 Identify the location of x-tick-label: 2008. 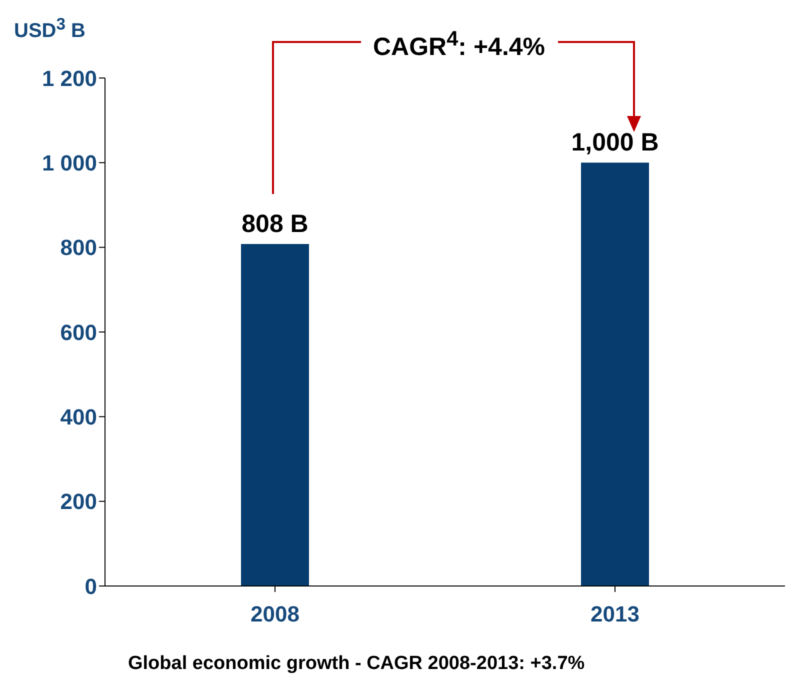
(275, 614).